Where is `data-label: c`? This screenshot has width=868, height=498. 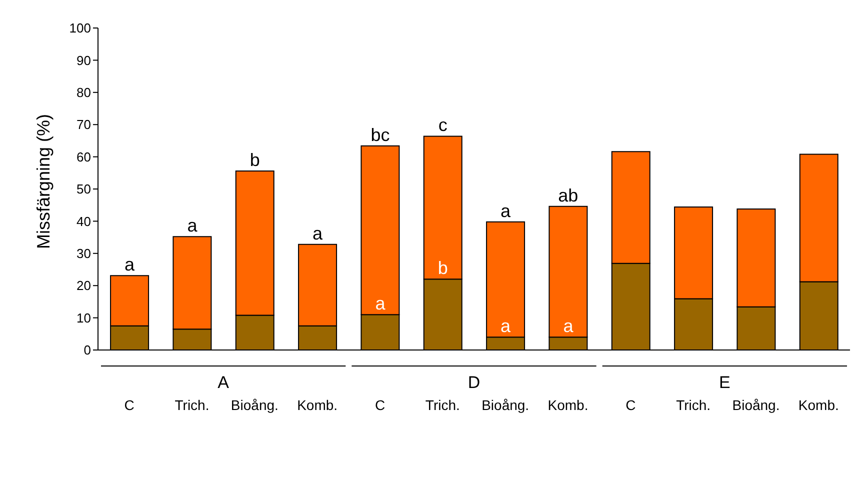 data-label: c is located at coordinates (443, 125).